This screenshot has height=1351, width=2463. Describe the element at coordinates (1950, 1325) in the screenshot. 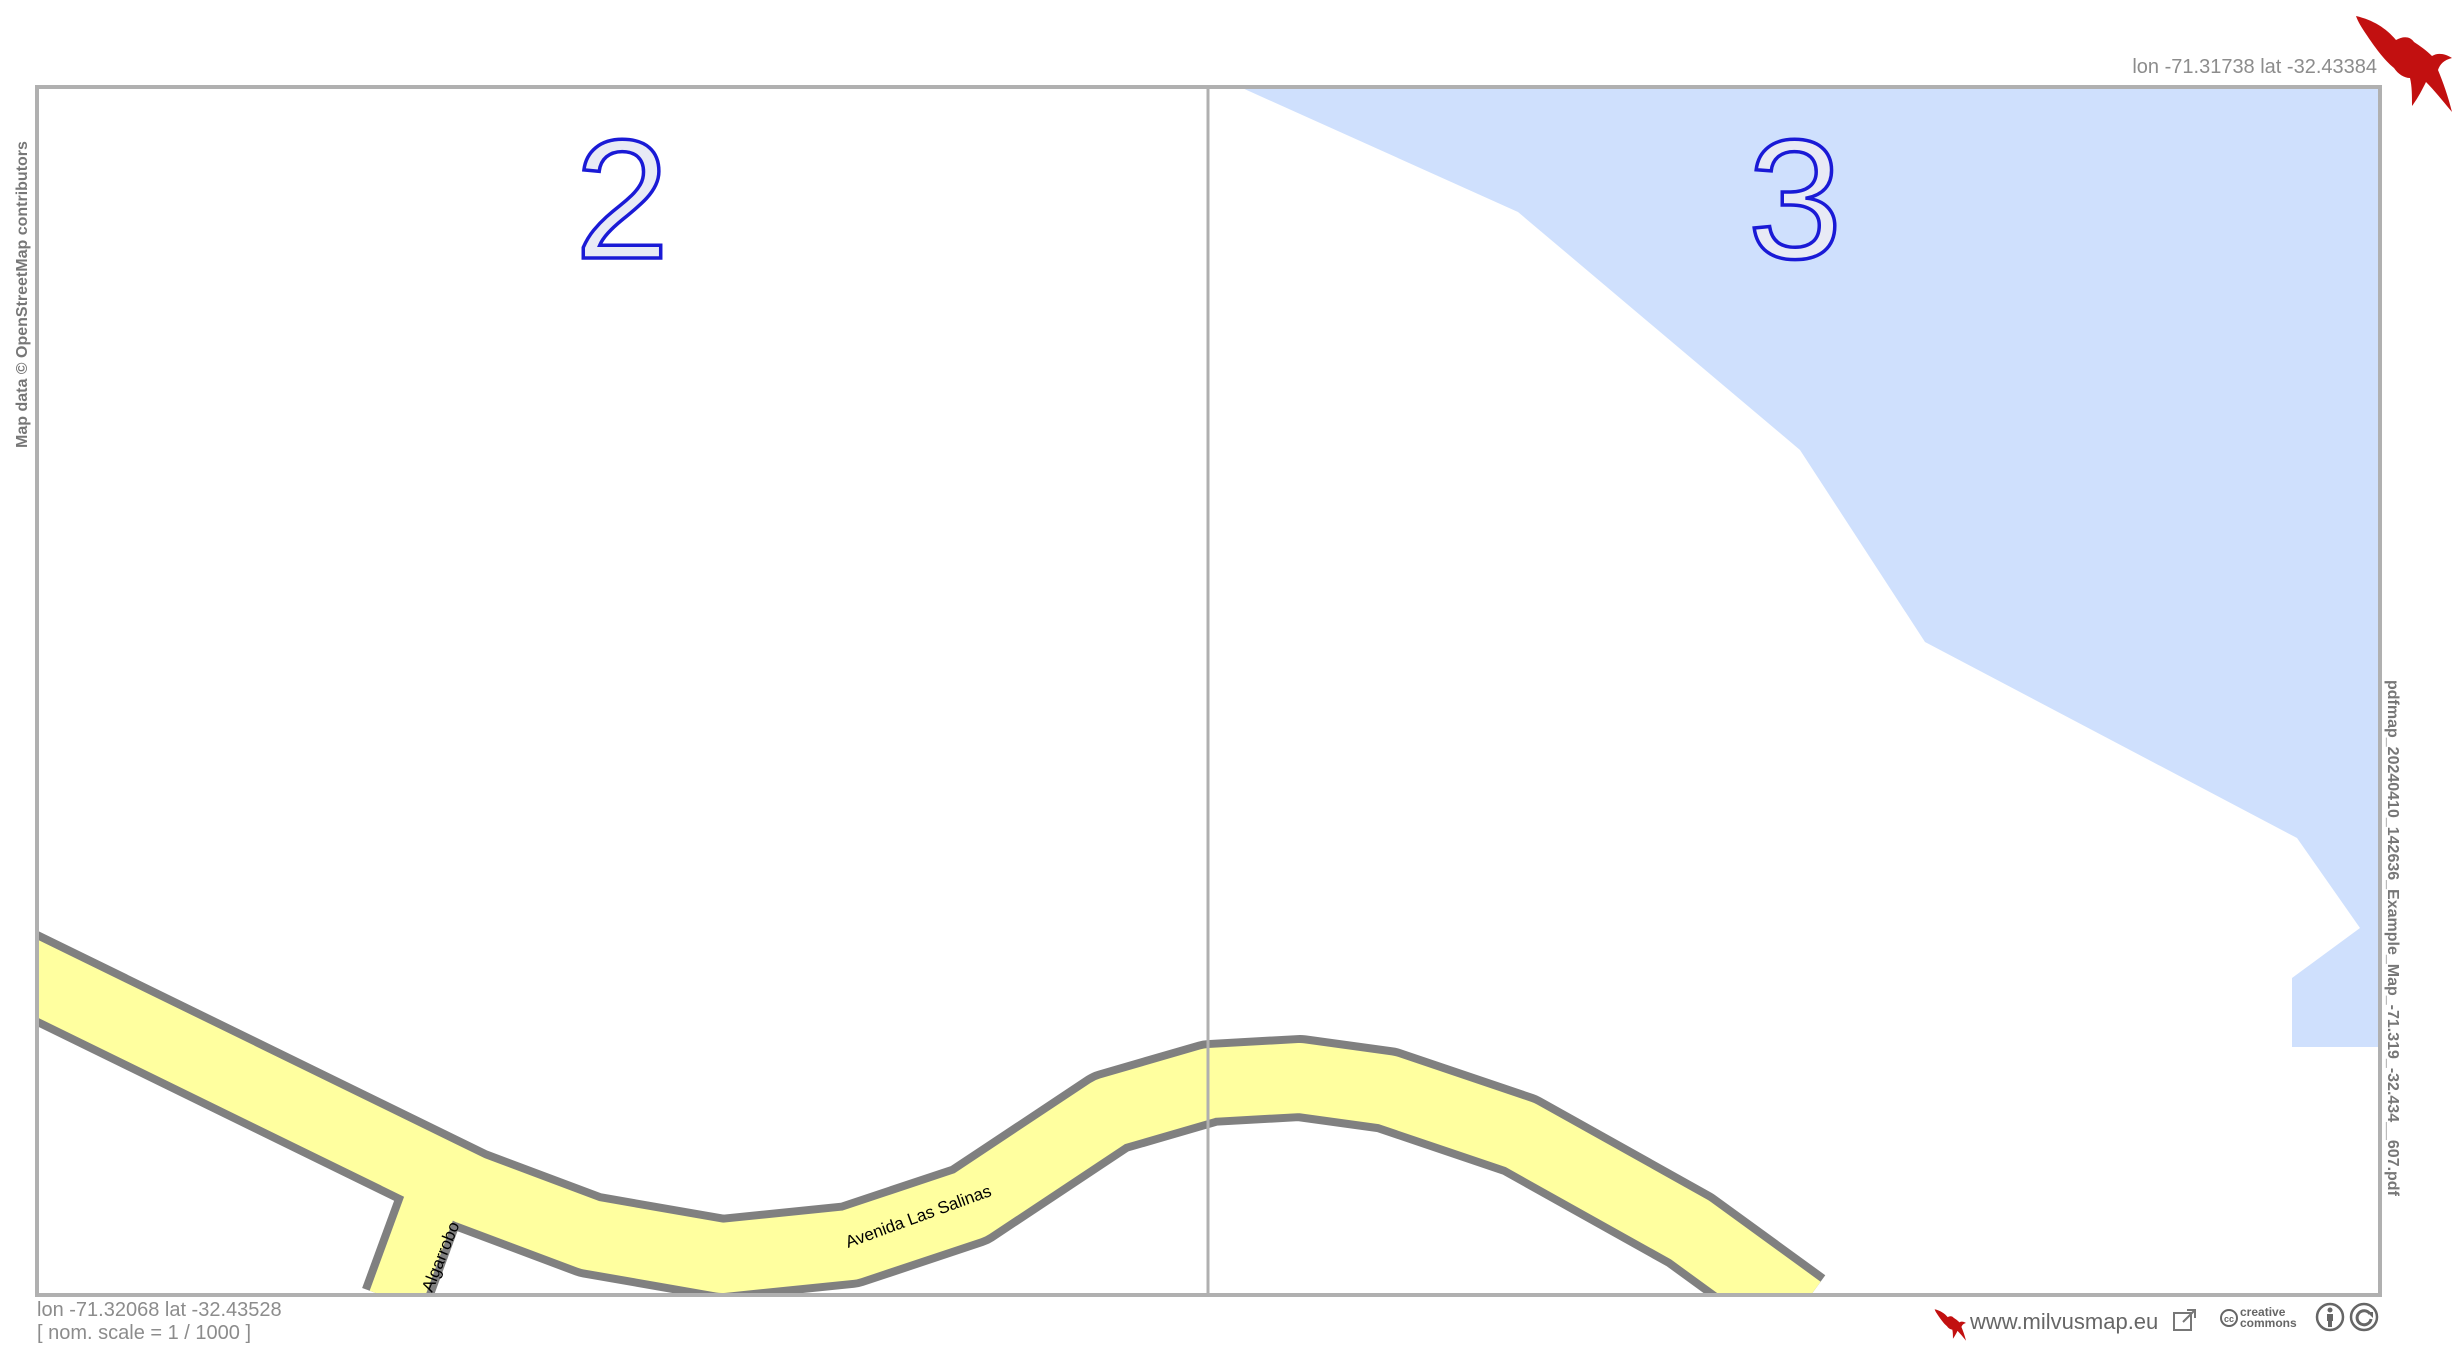

I see `kite-bird-small-icon` at that location.